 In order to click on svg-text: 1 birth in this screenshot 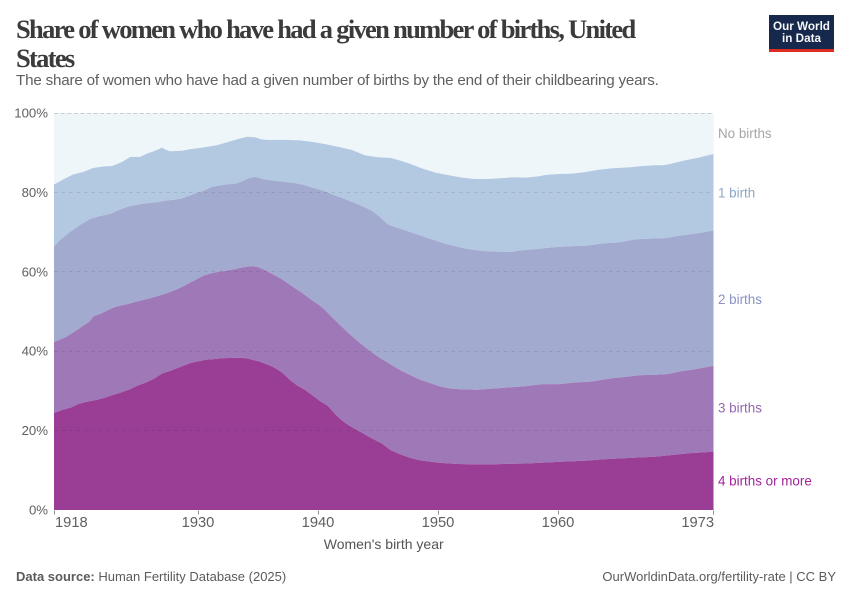, I will do `click(736, 193)`.